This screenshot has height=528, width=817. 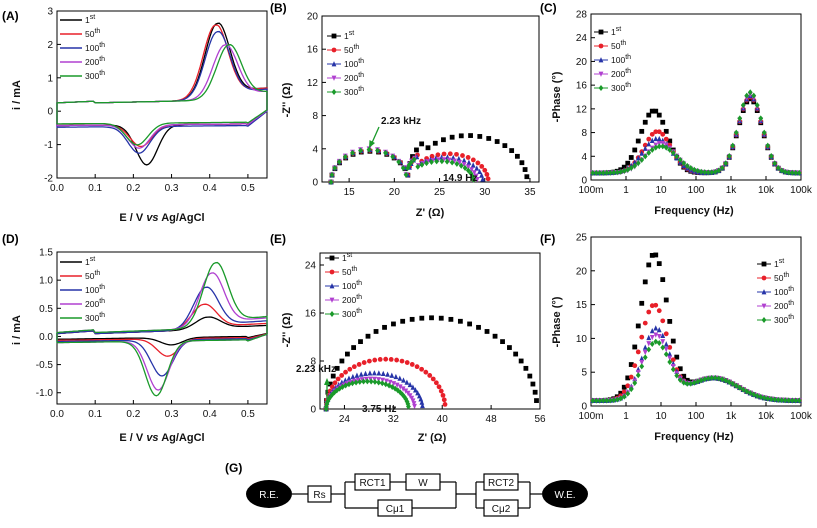 What do you see at coordinates (584, 157) in the screenshot?
I see `y-tick-label: 4` at bounding box center [584, 157].